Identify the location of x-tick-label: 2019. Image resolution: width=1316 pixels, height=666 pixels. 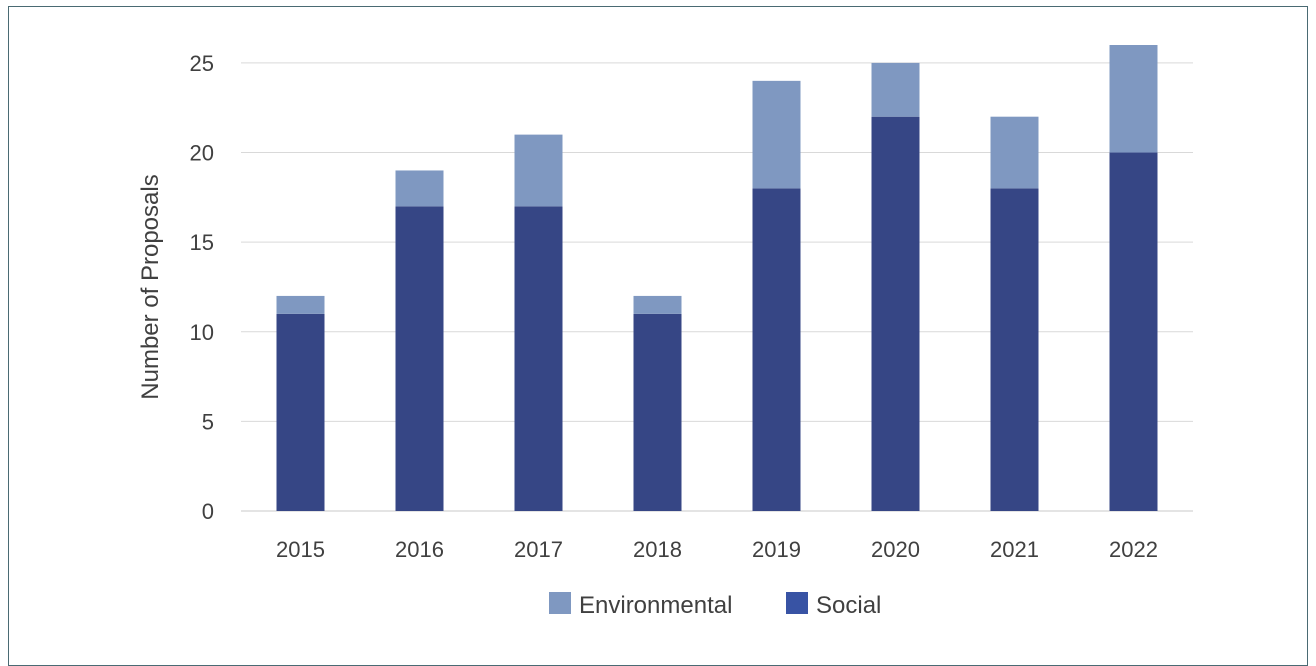
(776, 549).